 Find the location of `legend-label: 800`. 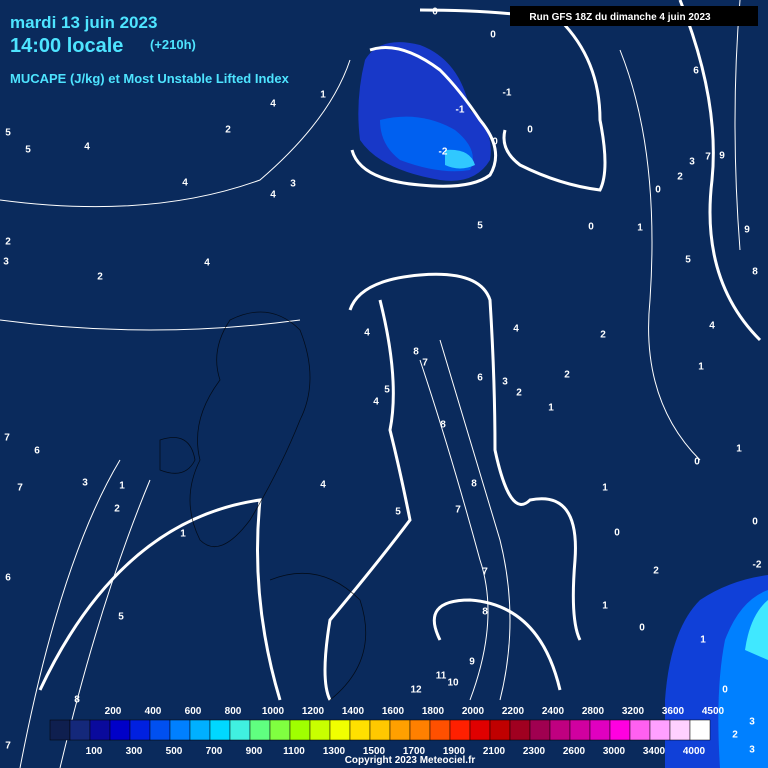

legend-label: 800 is located at coordinates (233, 711).